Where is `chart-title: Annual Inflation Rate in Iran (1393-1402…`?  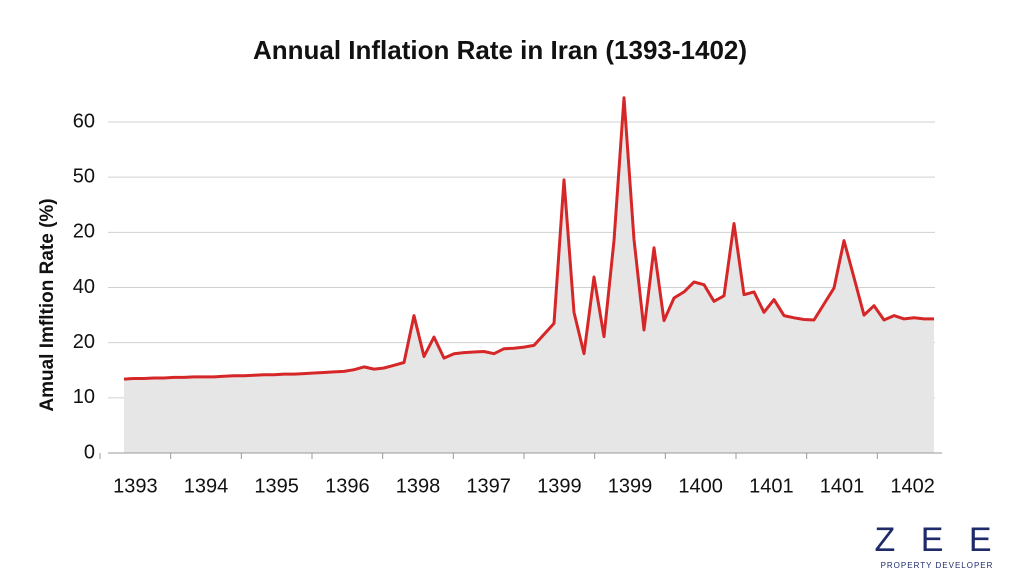 chart-title: Annual Inflation Rate in Iran (1393-1402… is located at coordinates (500, 50).